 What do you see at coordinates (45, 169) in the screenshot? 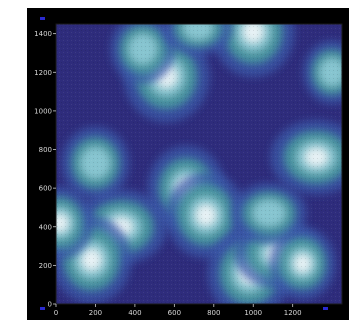
I see `y-axis: 0 200 400 600 800 1000 1200 1400` at bounding box center [45, 169].